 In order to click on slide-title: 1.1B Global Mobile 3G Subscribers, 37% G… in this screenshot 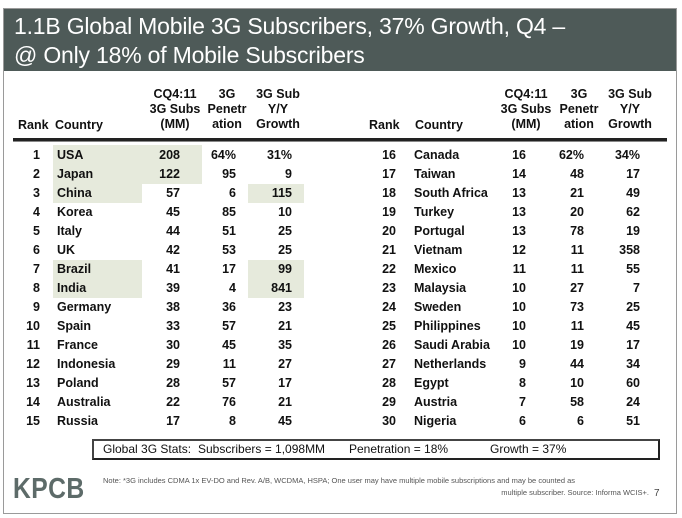, I will do `click(340, 40)`.